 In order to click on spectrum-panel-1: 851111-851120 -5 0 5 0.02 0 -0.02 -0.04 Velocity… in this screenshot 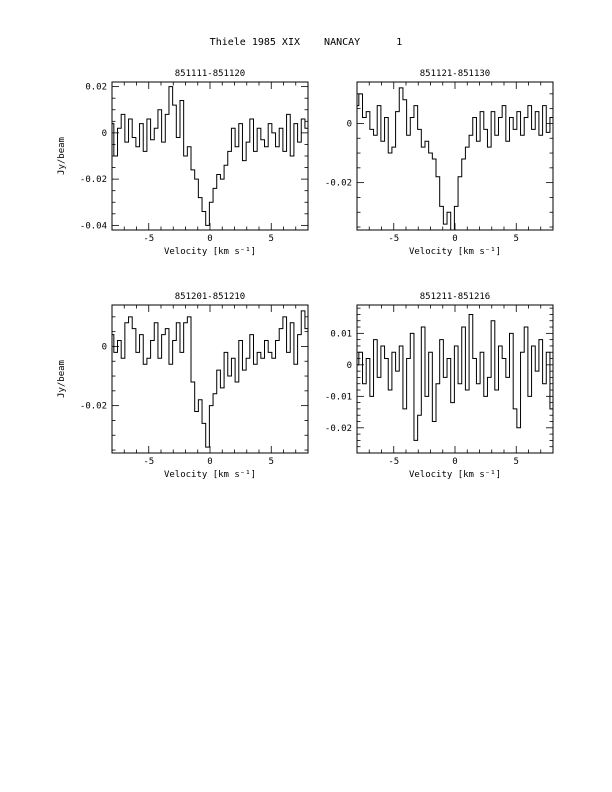, I will do `click(183, 163)`.